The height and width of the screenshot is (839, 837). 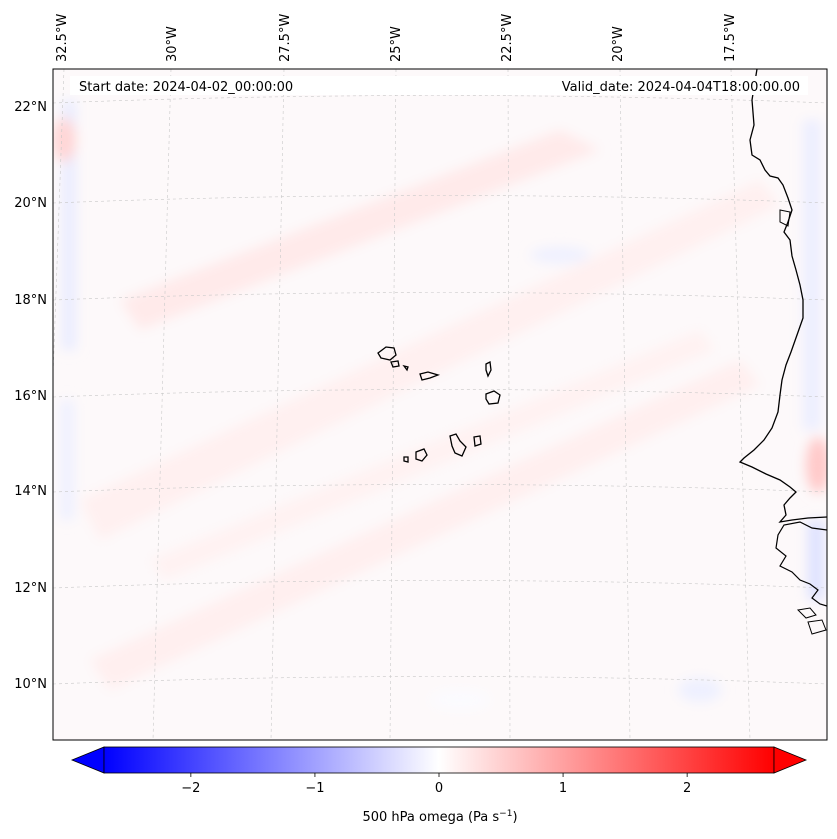 I want to click on valid-date-text: Valid_date: 2024-04-04T18:00:00.00, so click(x=681, y=87).